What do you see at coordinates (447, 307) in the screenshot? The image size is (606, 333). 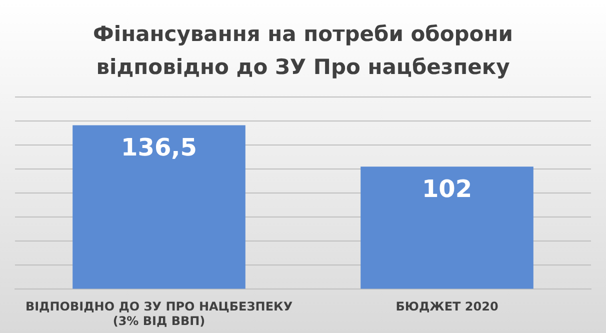 I see `x-tick-label: БЮДЖЕТ 2020` at bounding box center [447, 307].